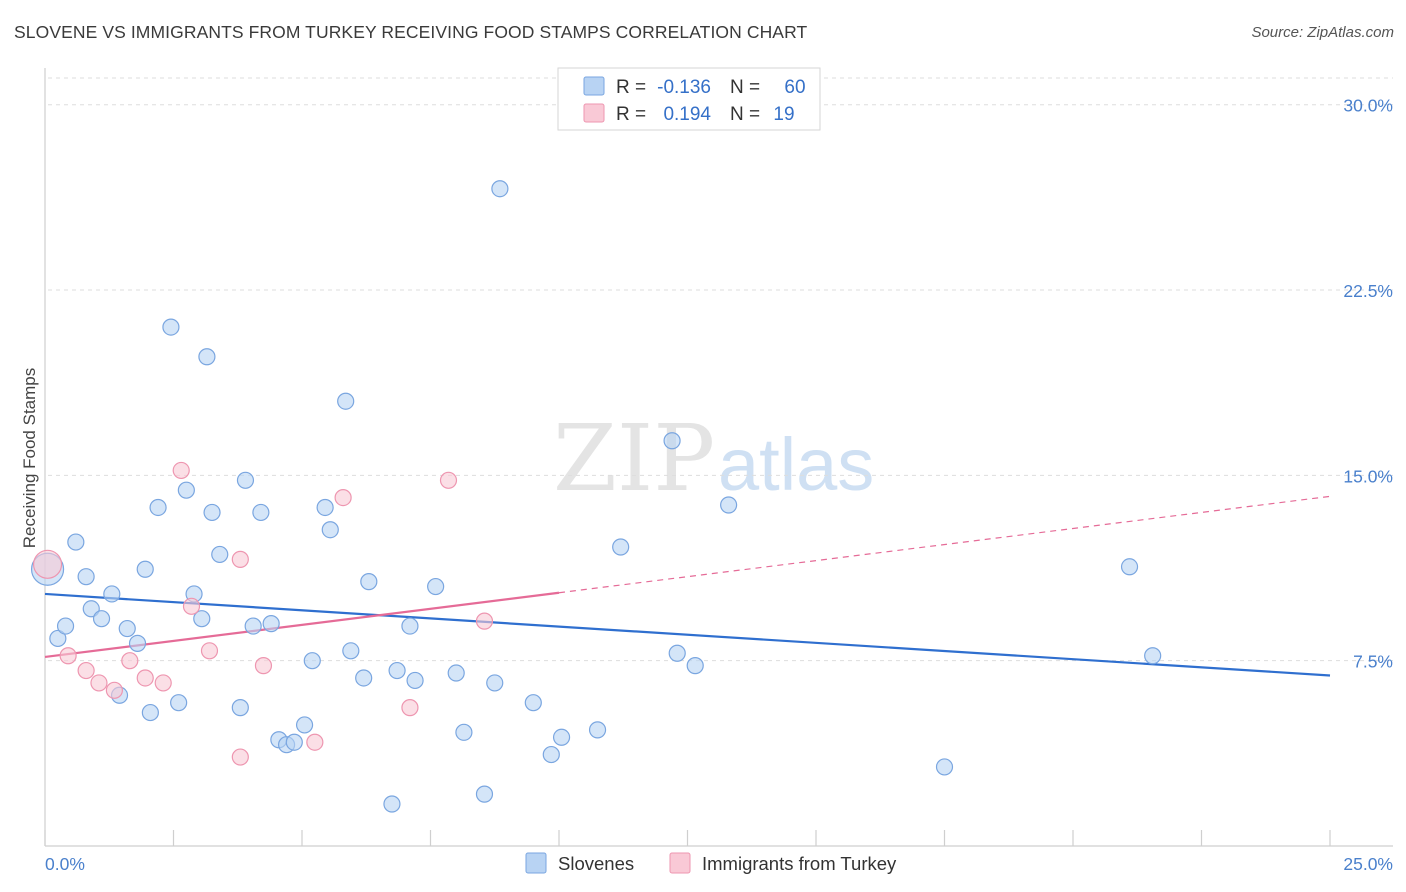 This screenshot has width=1406, height=892. What do you see at coordinates (687, 838) in the screenshot?
I see `x-ticks` at bounding box center [687, 838].